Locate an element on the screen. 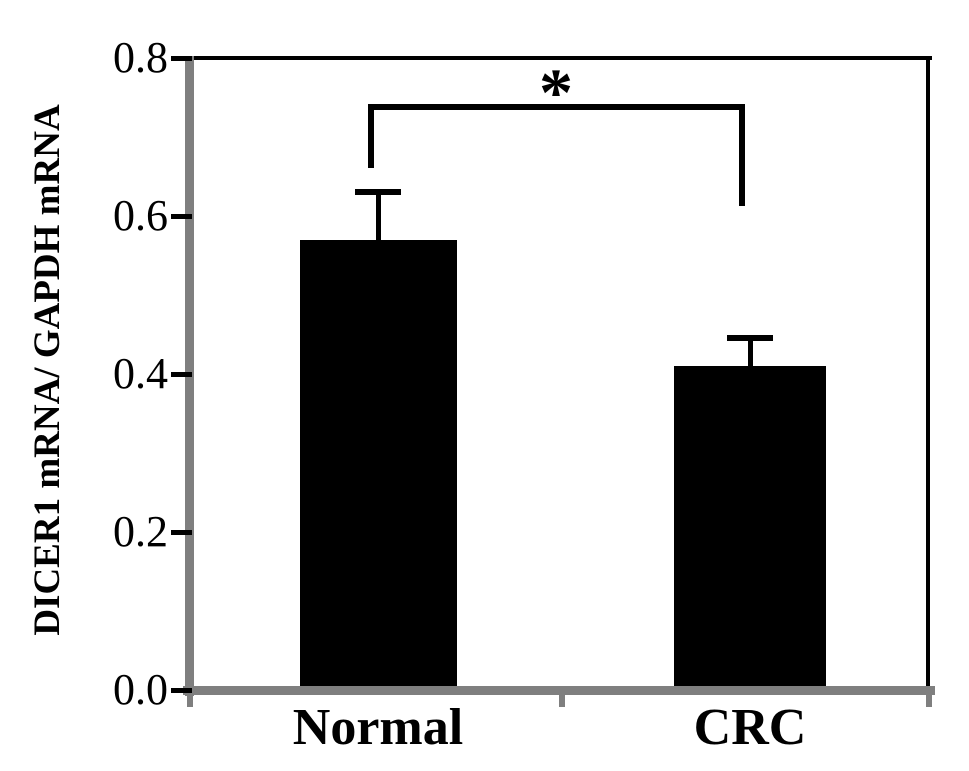 The height and width of the screenshot is (771, 969). error-bar-cap-crc is located at coordinates (750, 338).